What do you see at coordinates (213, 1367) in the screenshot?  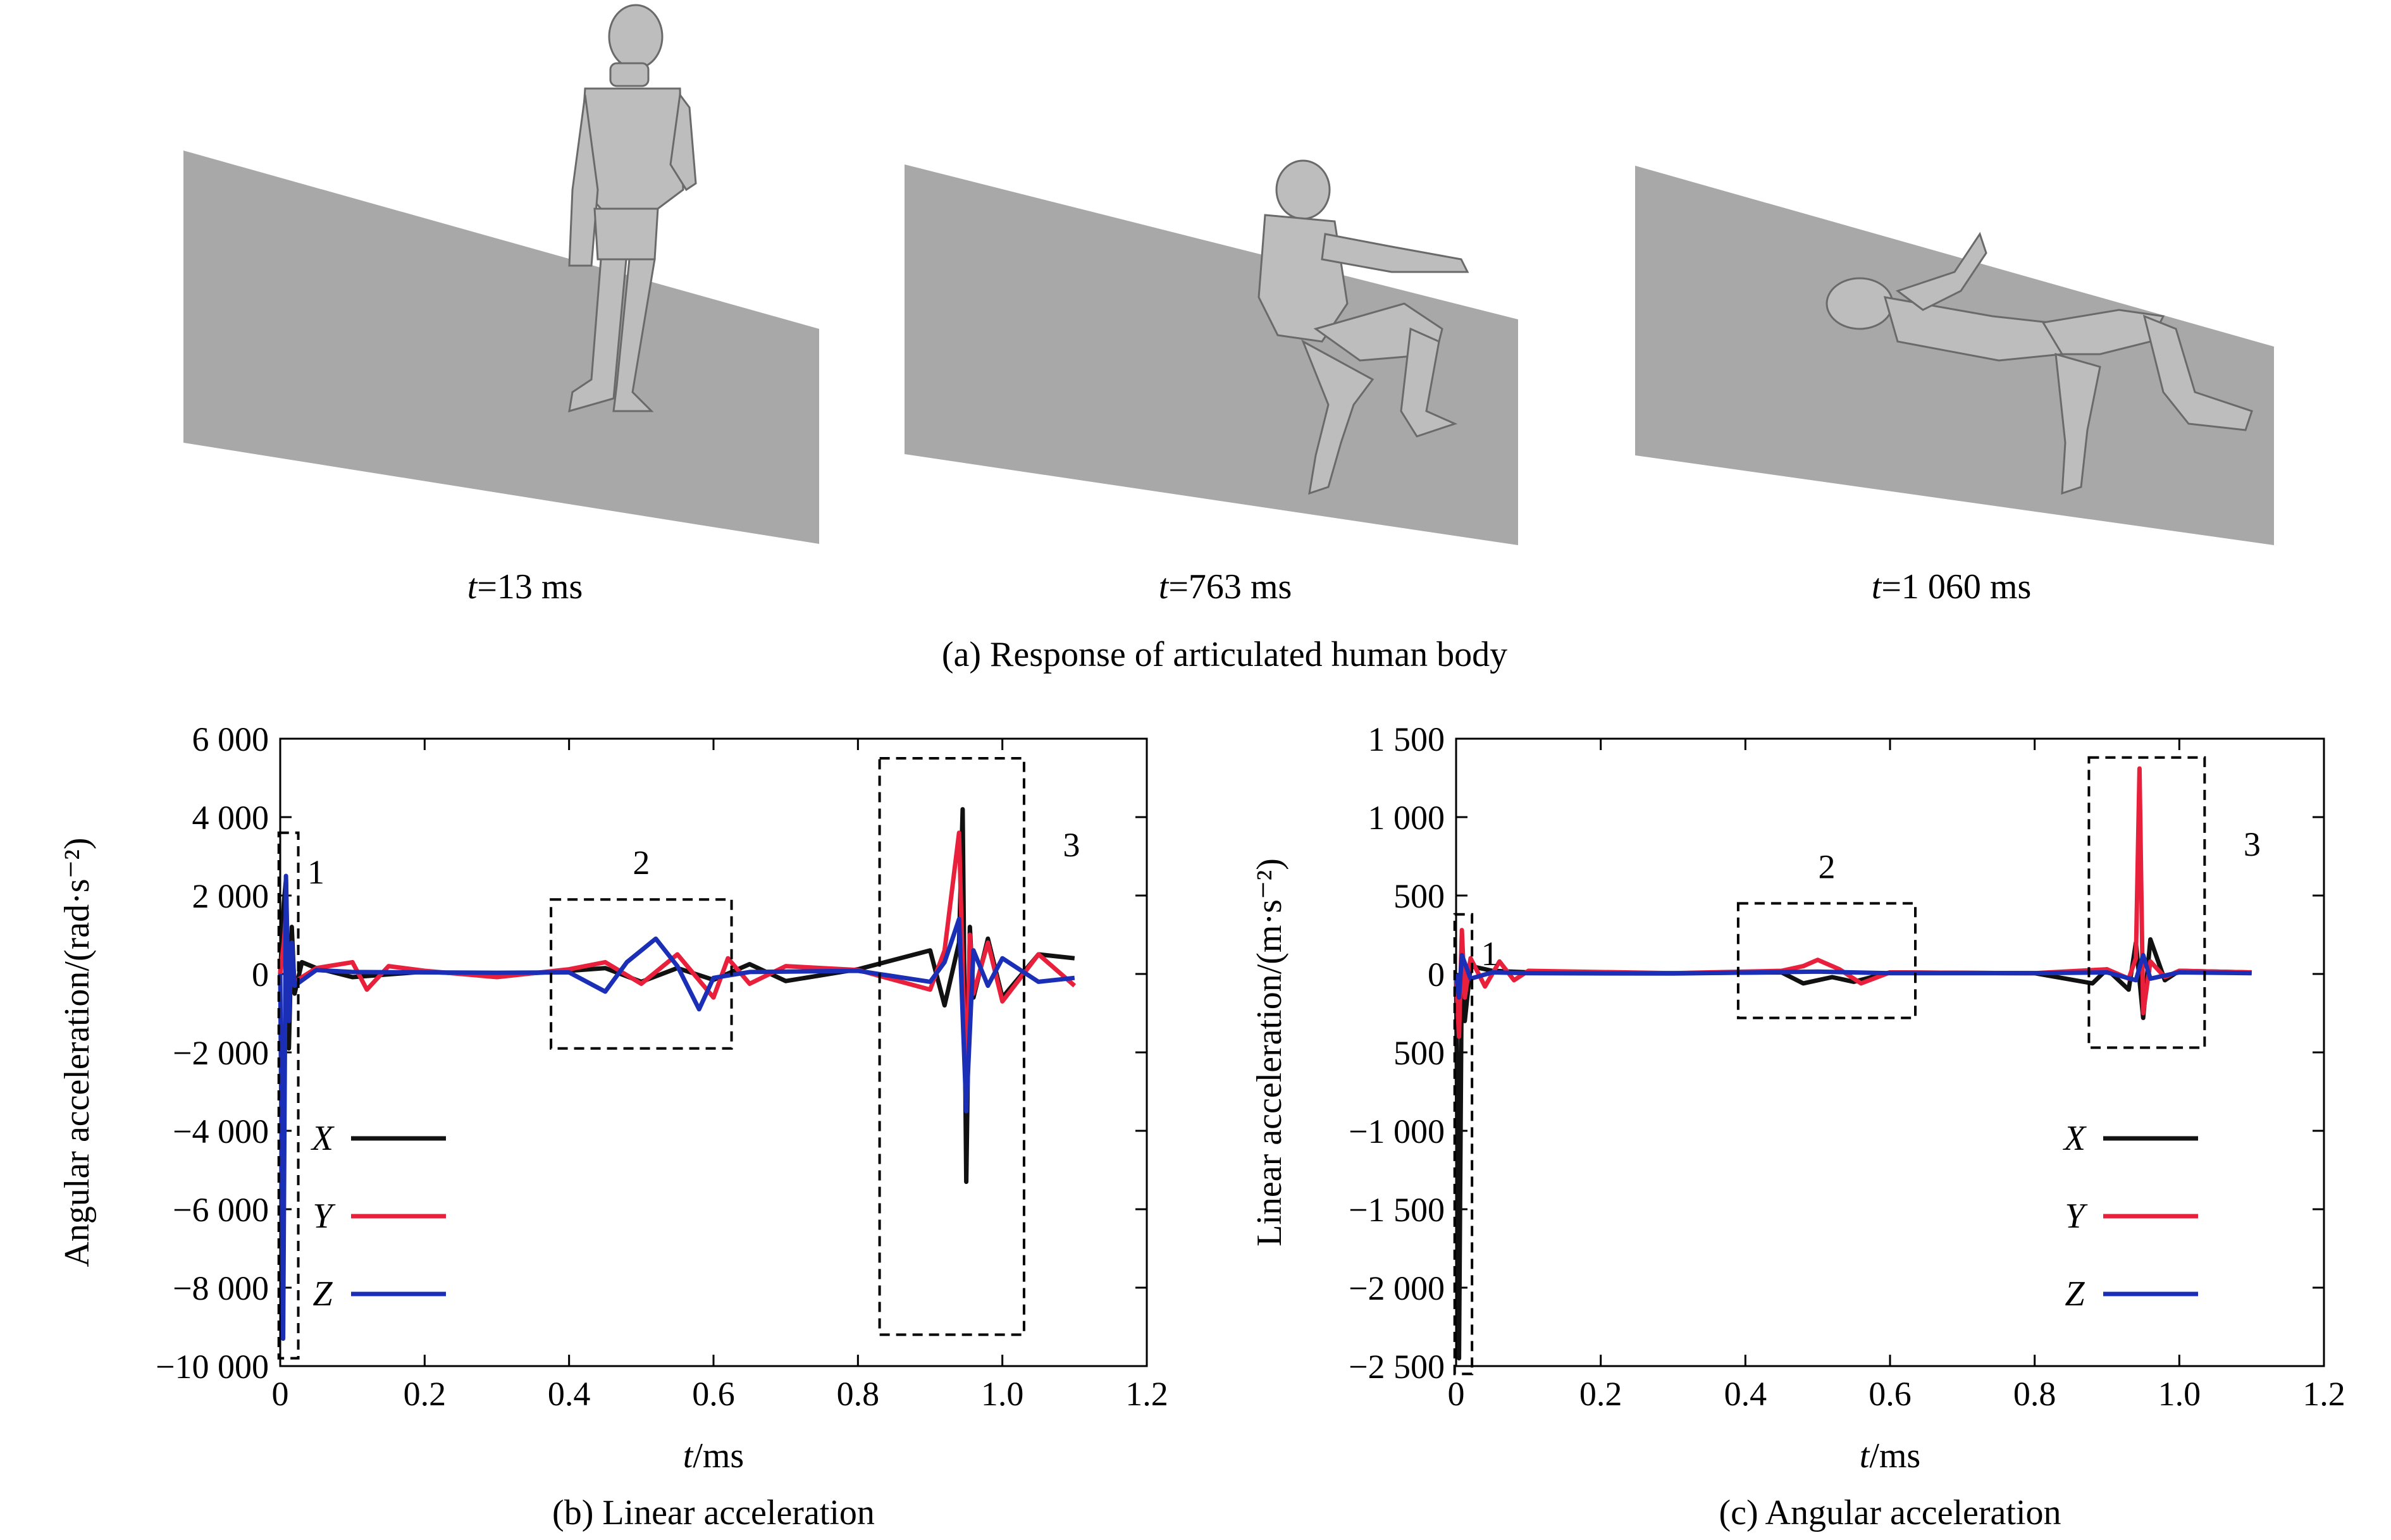 I see `y-tick-label: −10 000` at bounding box center [213, 1367].